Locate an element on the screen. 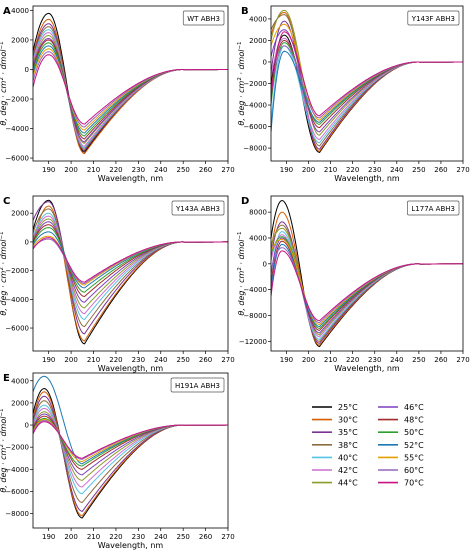 The width and height of the screenshot is (471, 550). panel-name-box: H191A ABH3 is located at coordinates (197, 385).